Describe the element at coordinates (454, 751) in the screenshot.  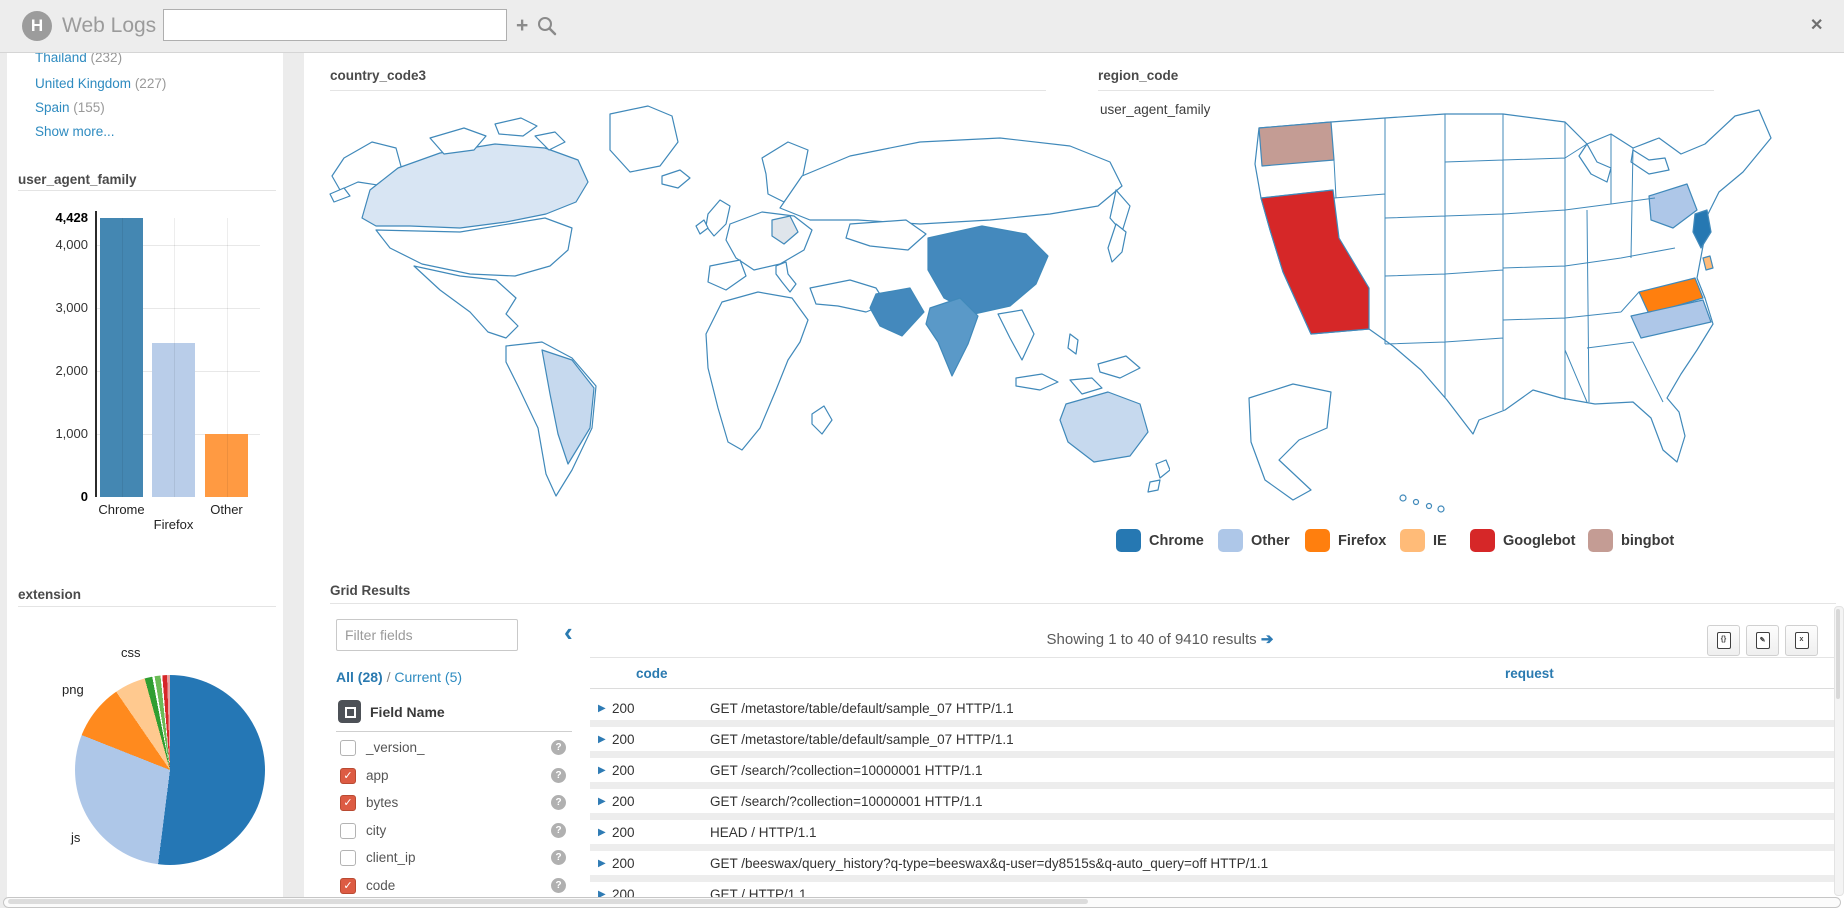
I see `field-row-_version_: _version_?` at that location.